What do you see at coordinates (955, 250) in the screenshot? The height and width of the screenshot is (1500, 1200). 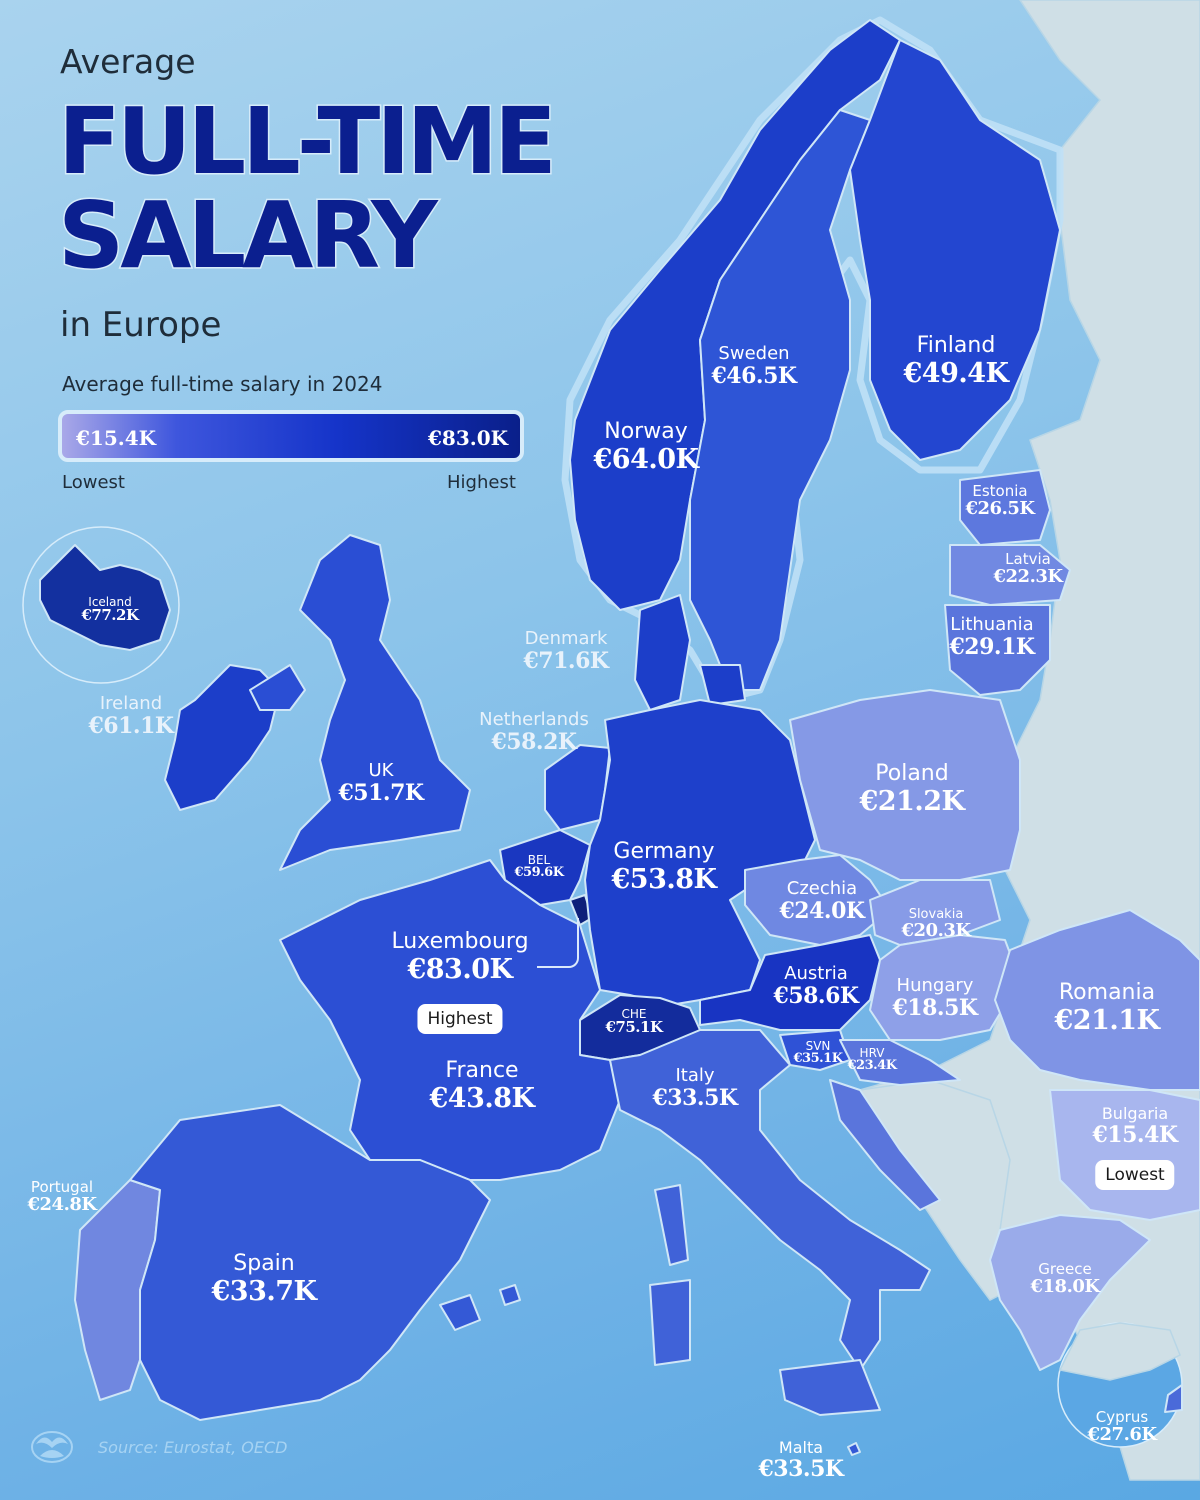 I see `country-finland` at bounding box center [955, 250].